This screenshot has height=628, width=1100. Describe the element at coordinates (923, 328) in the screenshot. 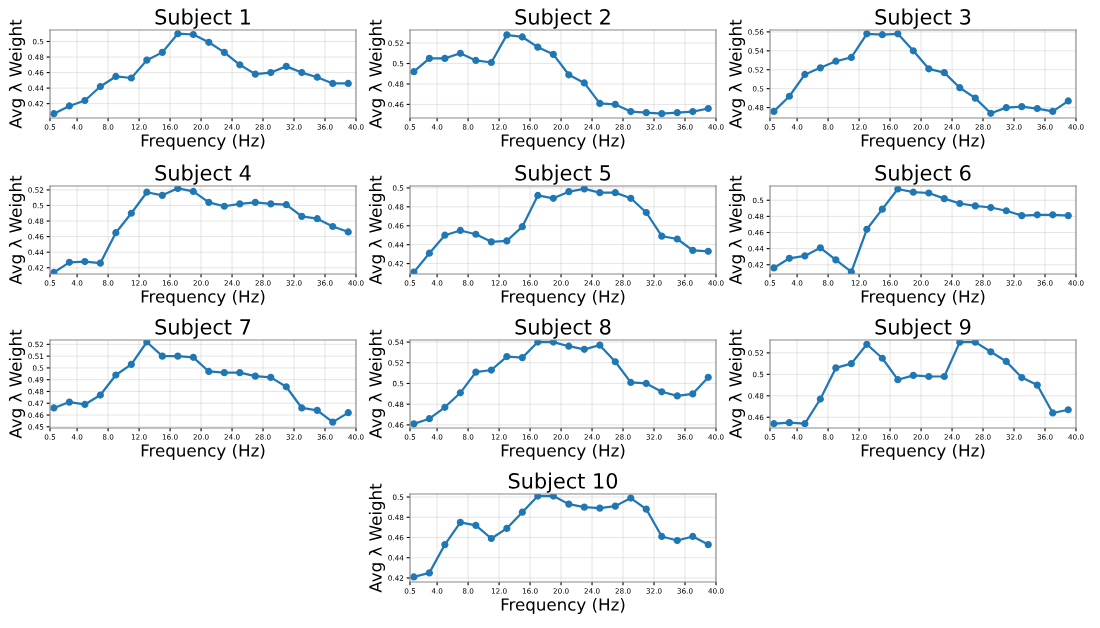

I see `chart-title: Subject 9` at that location.